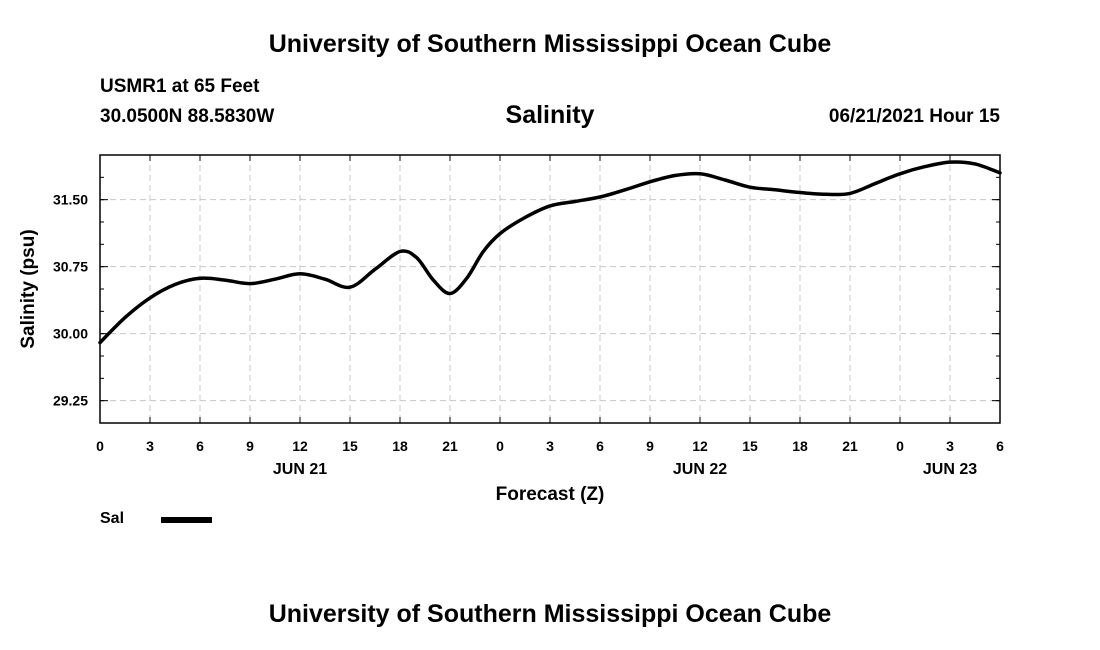 This screenshot has height=650, width=1100. Describe the element at coordinates (186, 520) in the screenshot. I see `legend-swatch` at that location.